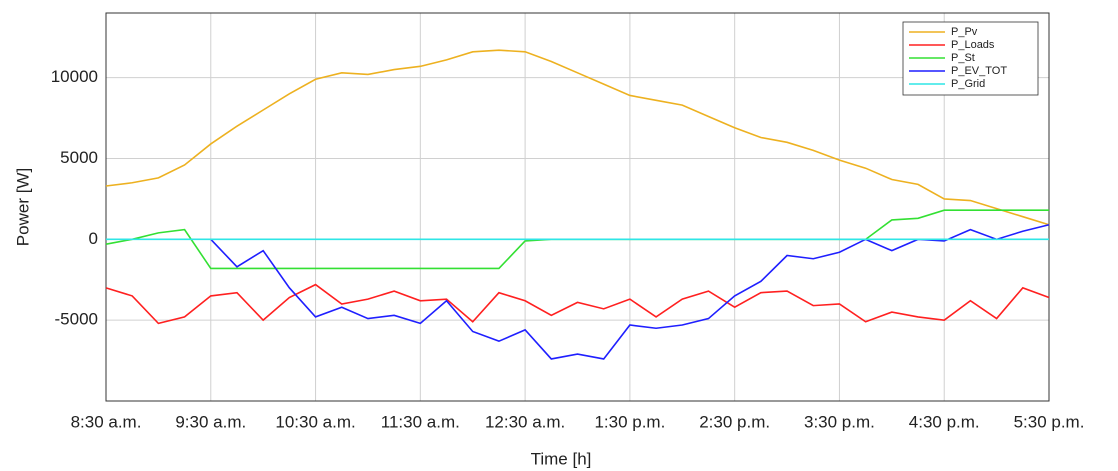  Describe the element at coordinates (964, 32) in the screenshot. I see `legend-label: P_Pv` at that location.